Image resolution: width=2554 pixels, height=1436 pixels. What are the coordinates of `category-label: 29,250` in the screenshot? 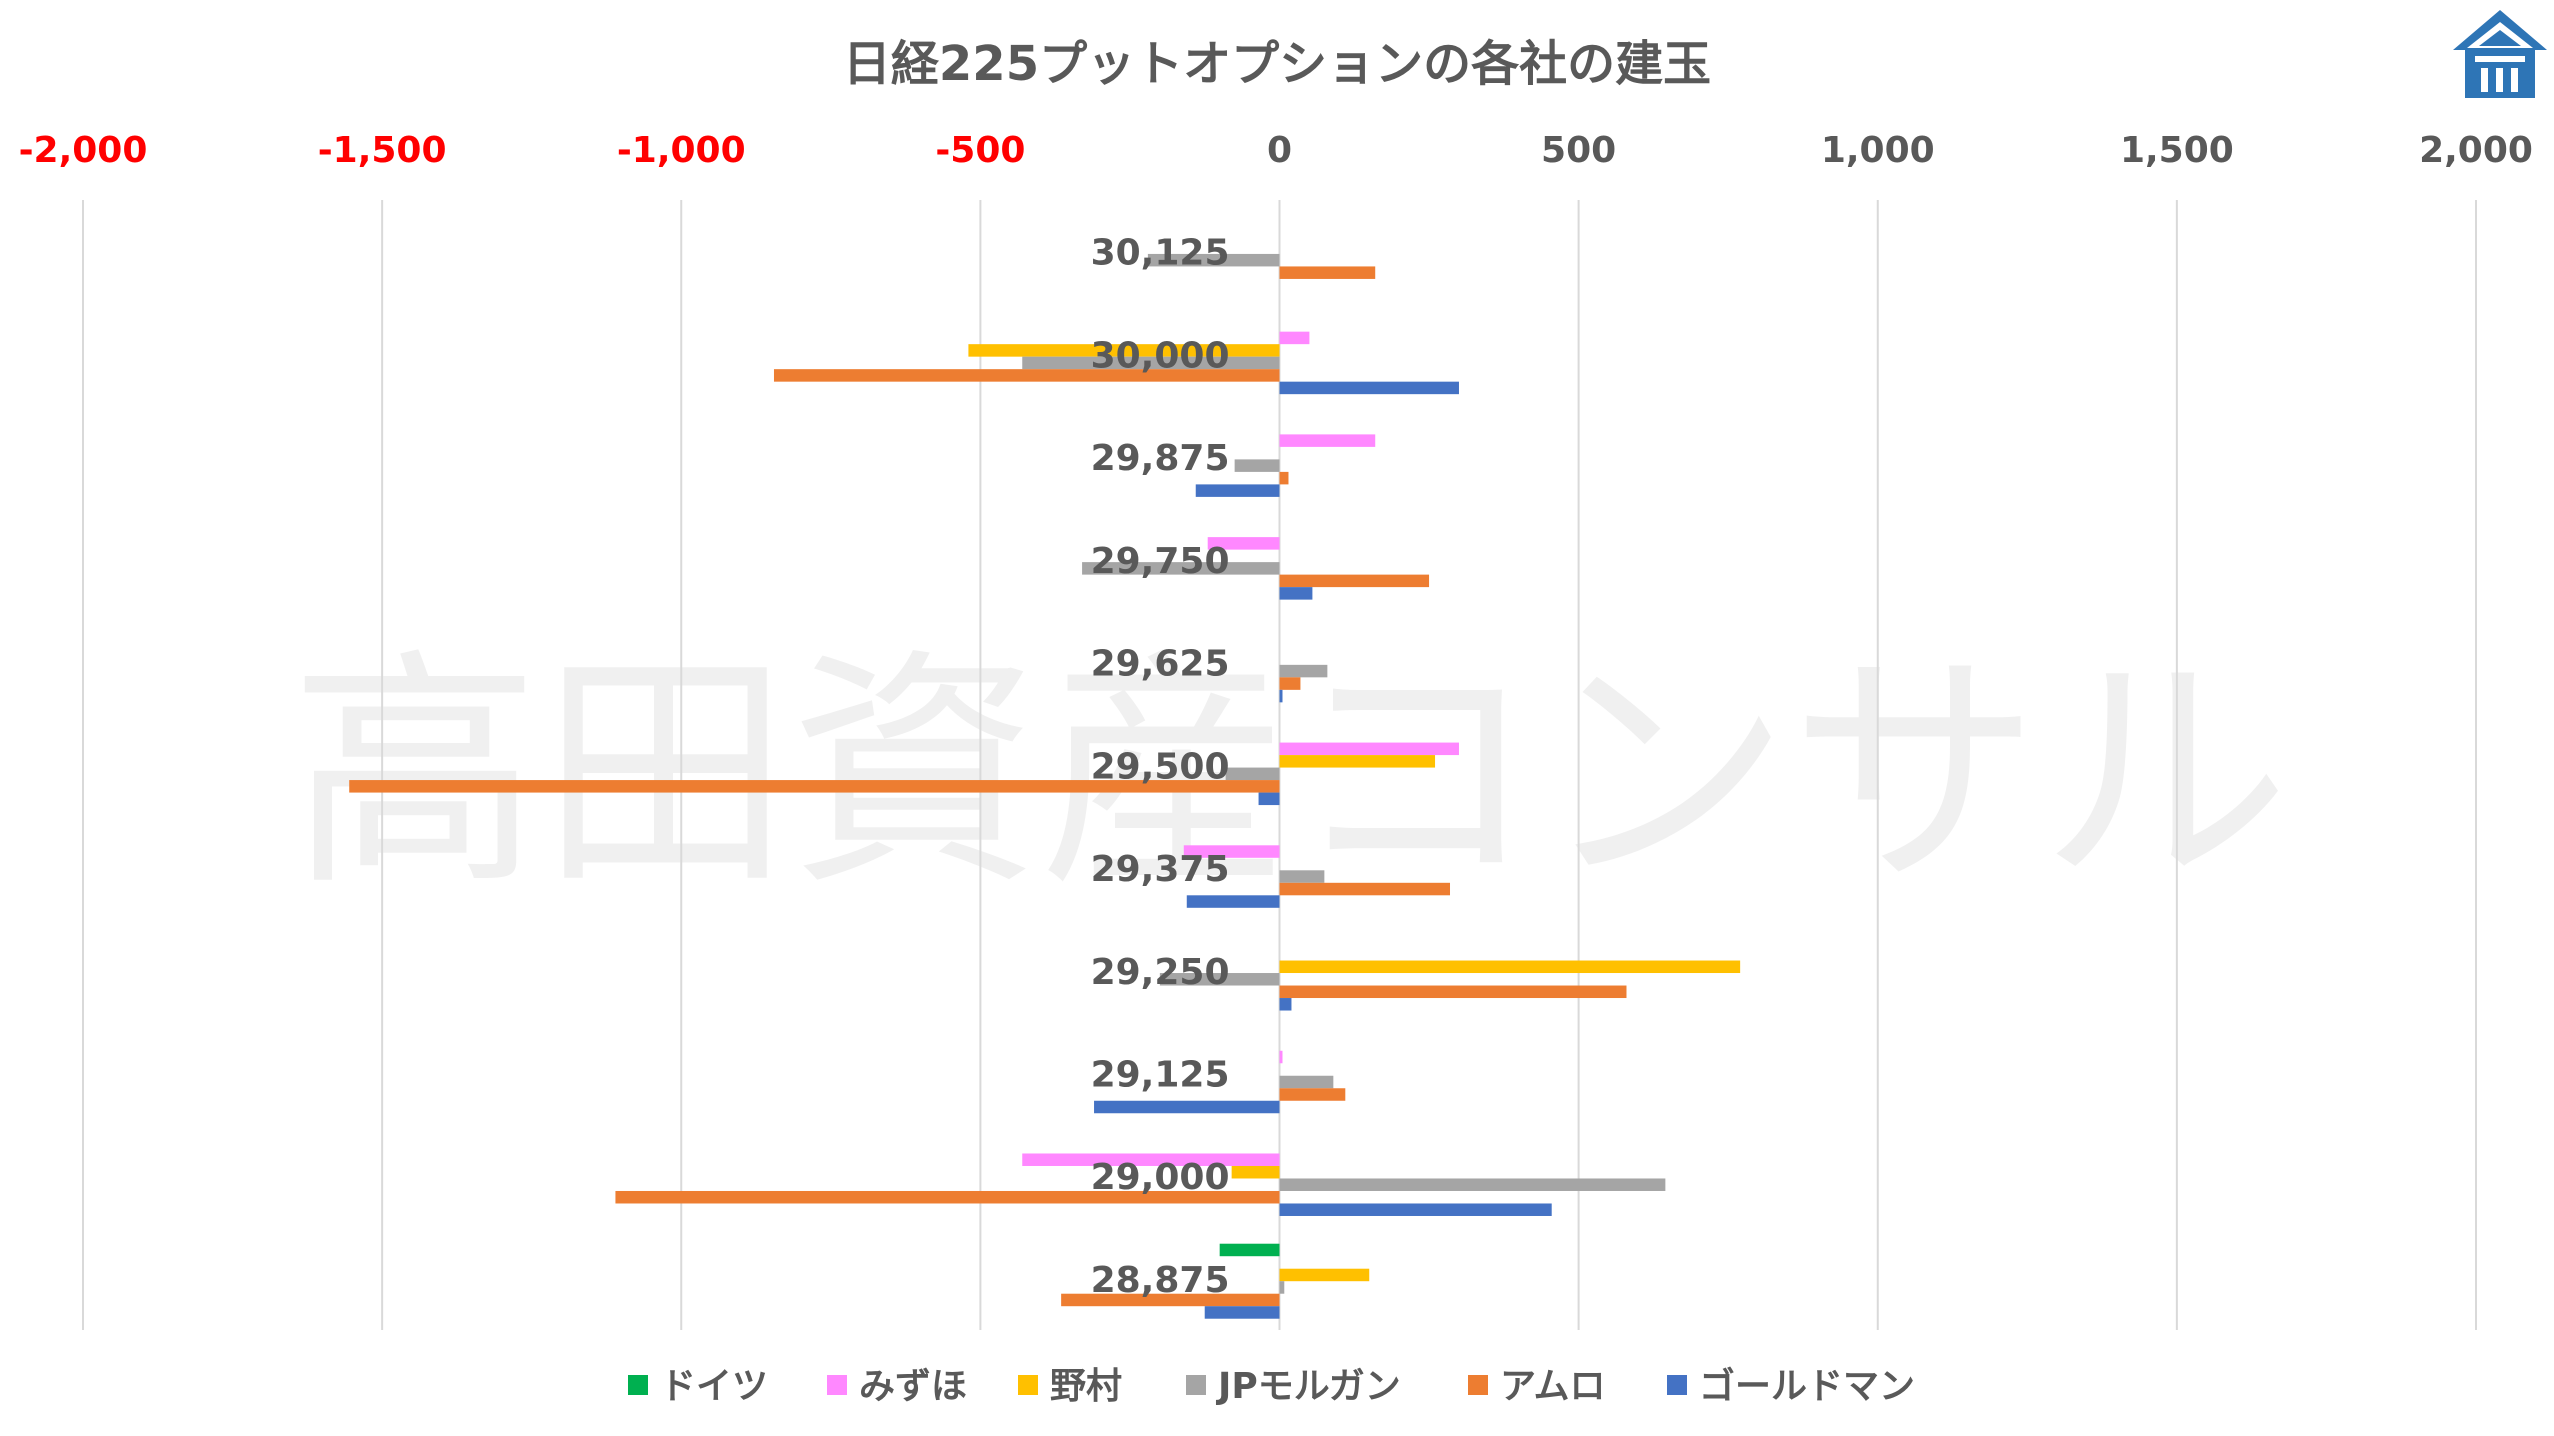 It's located at (1160, 972).